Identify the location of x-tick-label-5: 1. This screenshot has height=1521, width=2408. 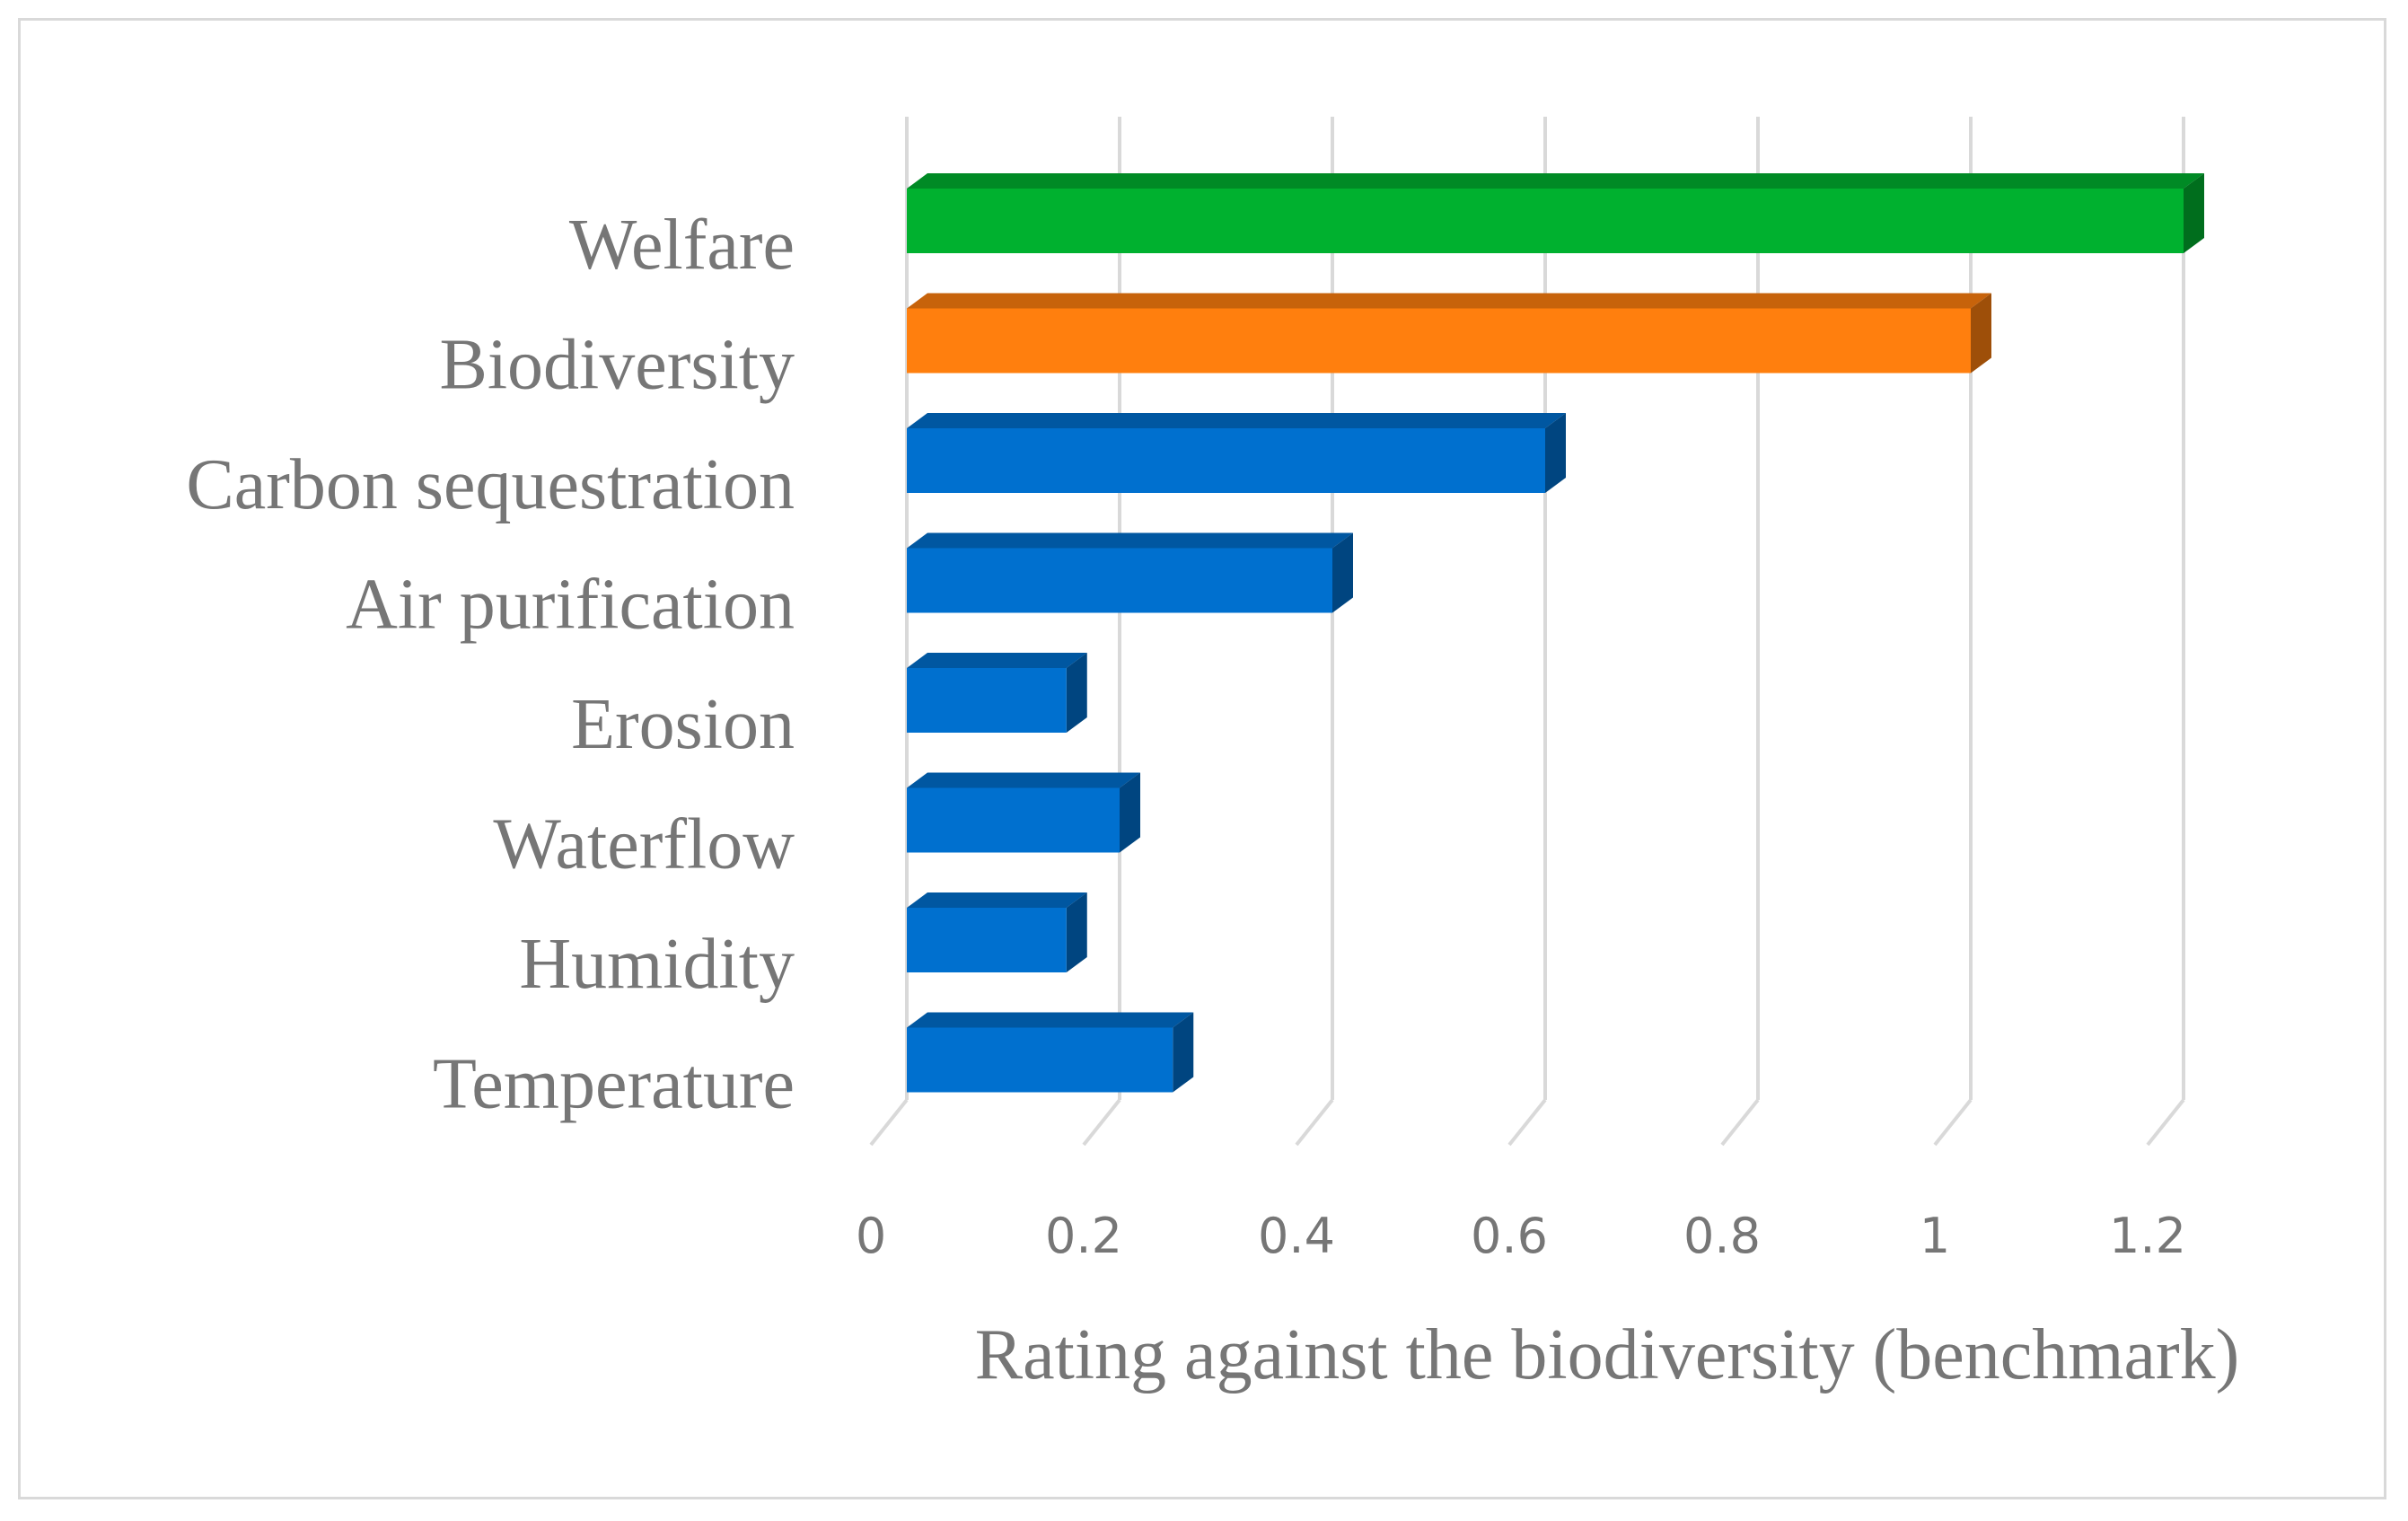
(1935, 1236).